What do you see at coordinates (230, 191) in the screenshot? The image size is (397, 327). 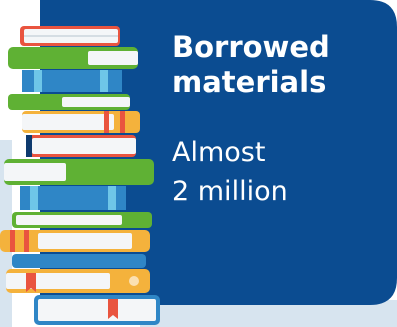 I see `stat-line-2: 2 million` at bounding box center [230, 191].